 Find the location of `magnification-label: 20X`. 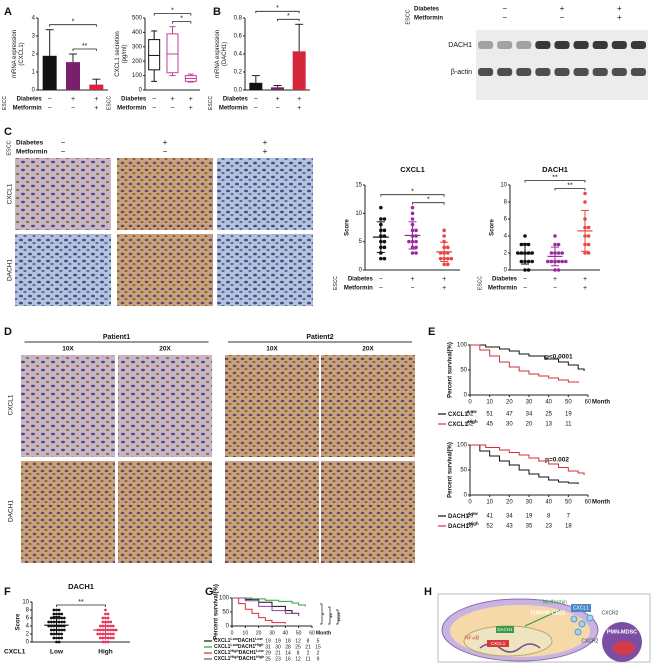

magnification-label: 20X is located at coordinates (165, 349).